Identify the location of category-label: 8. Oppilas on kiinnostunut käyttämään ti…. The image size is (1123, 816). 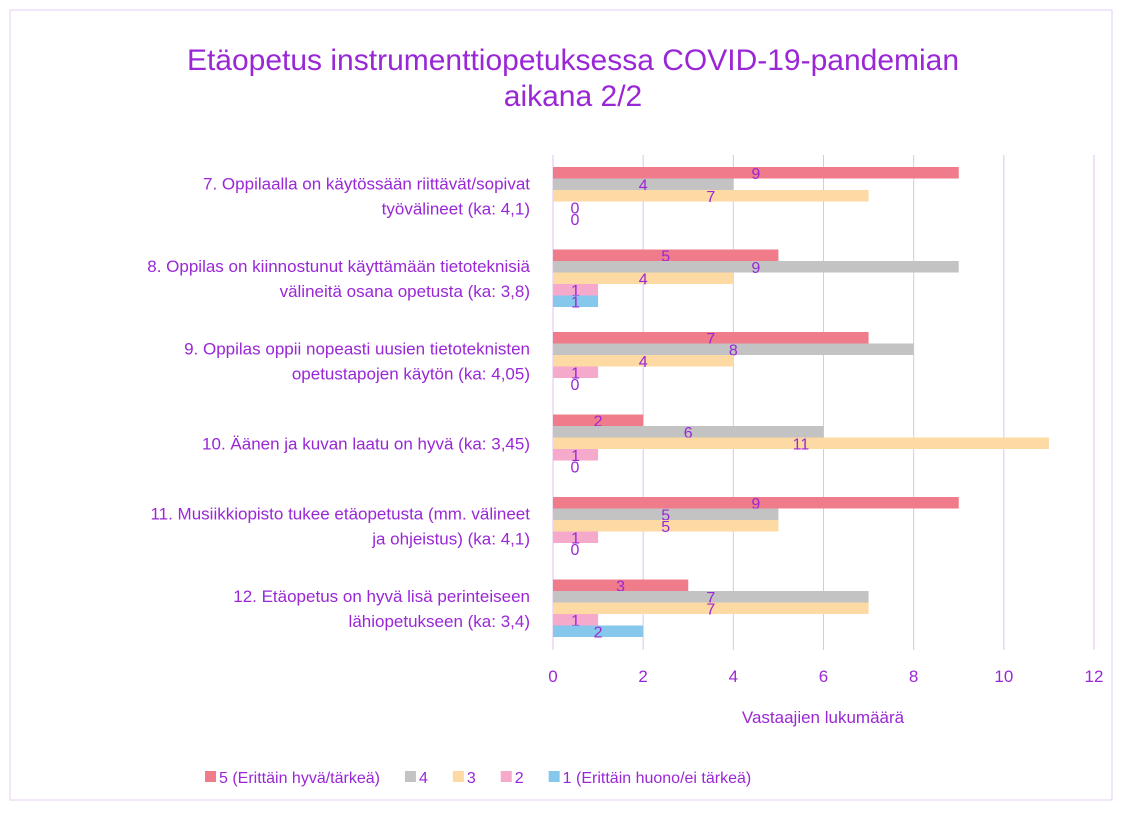
(338, 279).